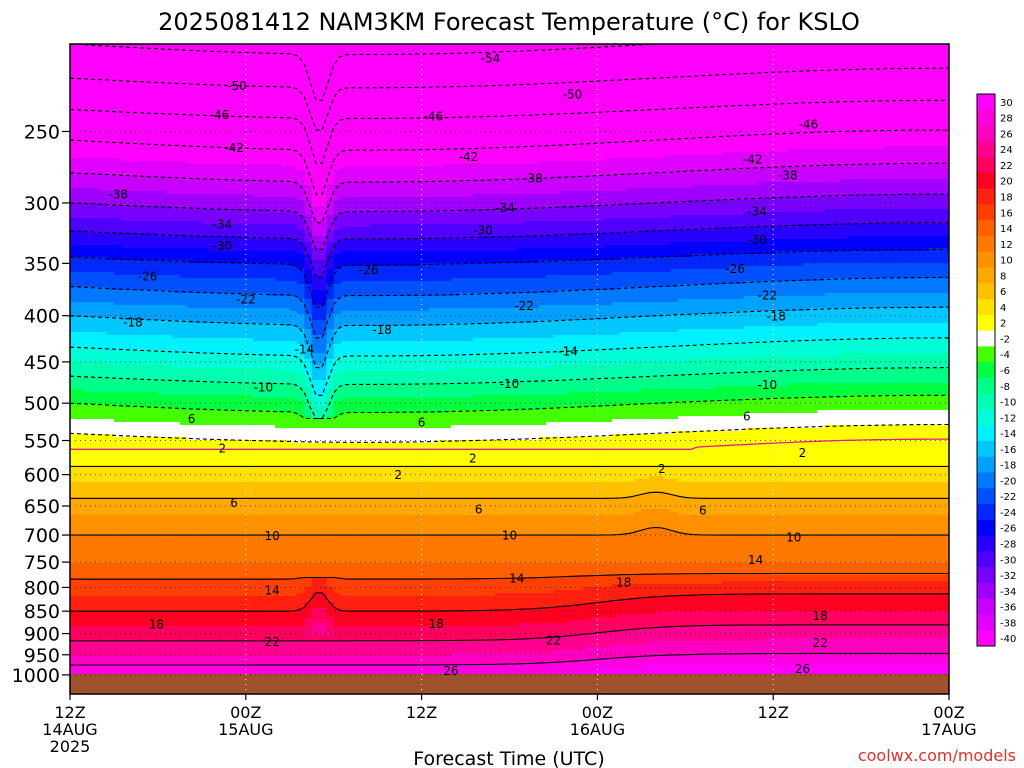 The image size is (1024, 768). Describe the element at coordinates (757, 212) in the screenshot. I see `contour-label: -34` at that location.